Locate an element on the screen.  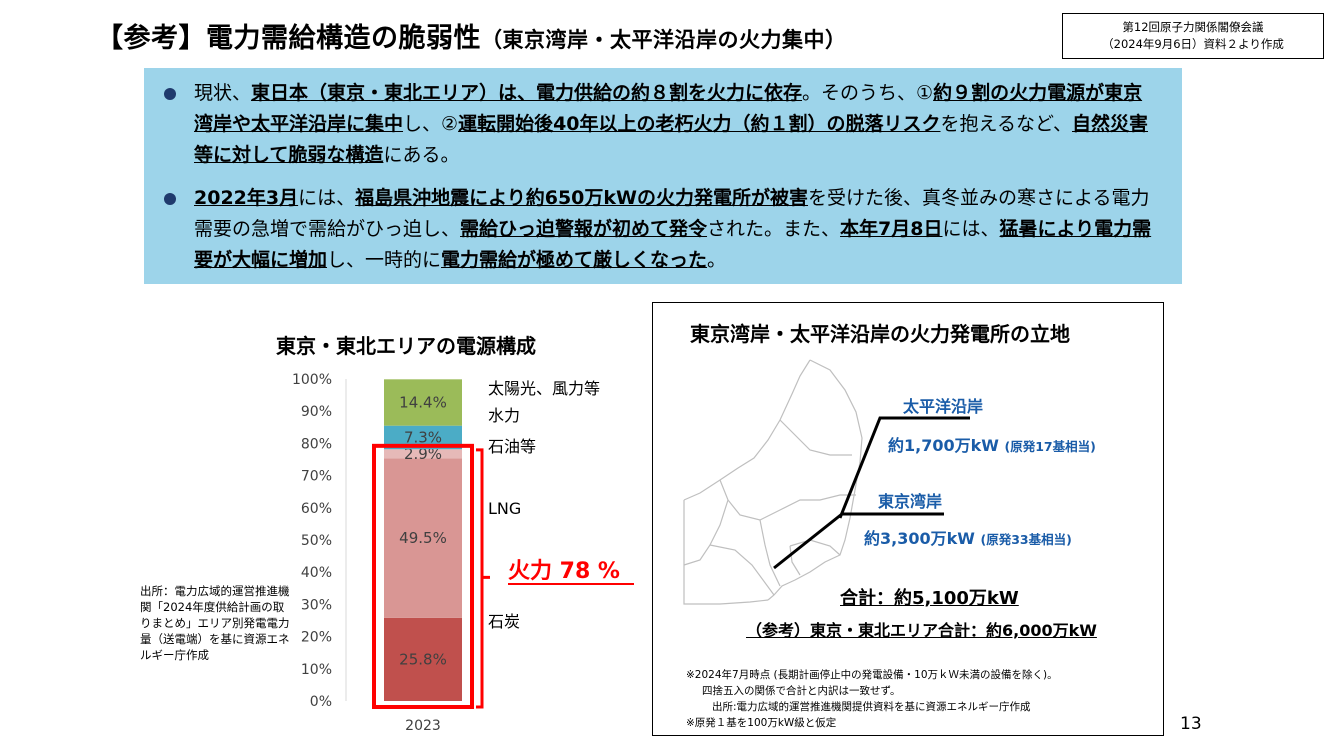
source-line-2: （2024年9月6日）資料２より作成 is located at coordinates (1193, 44).